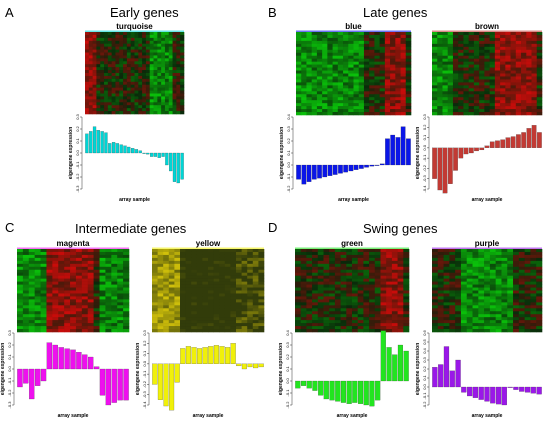 This screenshot has width=550, height=429. What do you see at coordinates (424, 158) in the screenshot?
I see `y-tick-label: -0.1` at bounding box center [424, 158].